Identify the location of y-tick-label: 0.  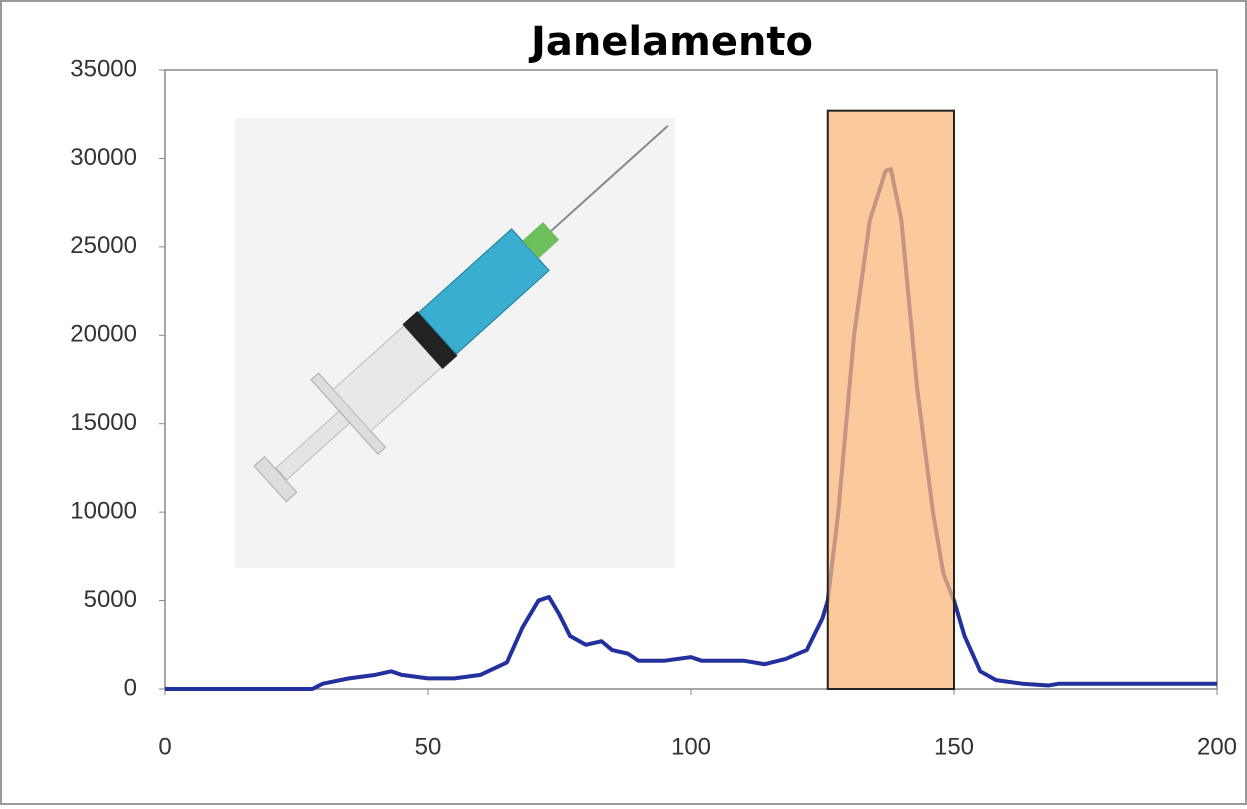
(130, 687).